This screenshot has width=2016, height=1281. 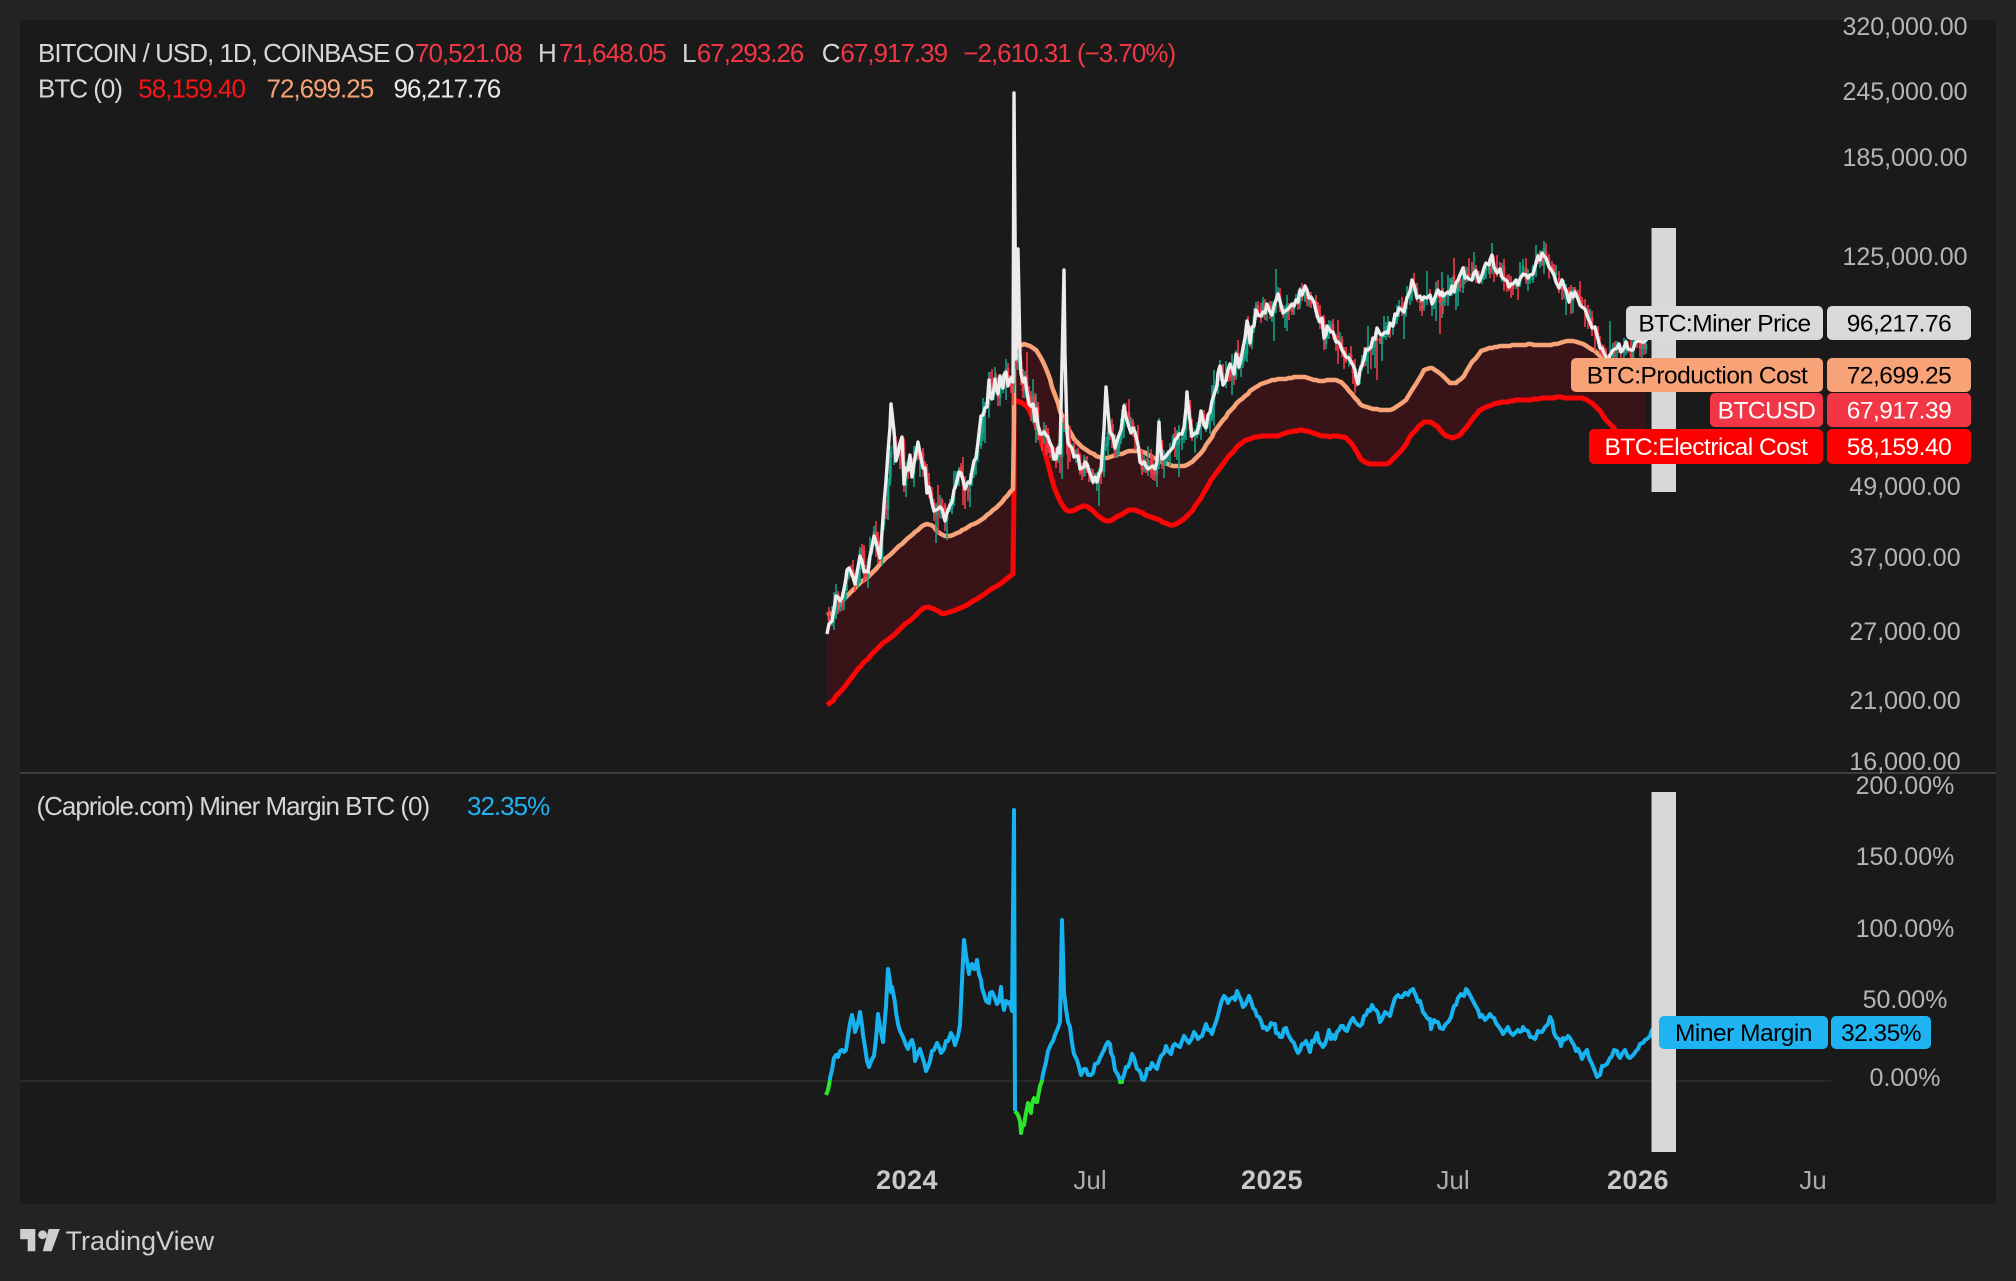 What do you see at coordinates (1767, 411) in the screenshot?
I see `svg-text: BTCUSD` at bounding box center [1767, 411].